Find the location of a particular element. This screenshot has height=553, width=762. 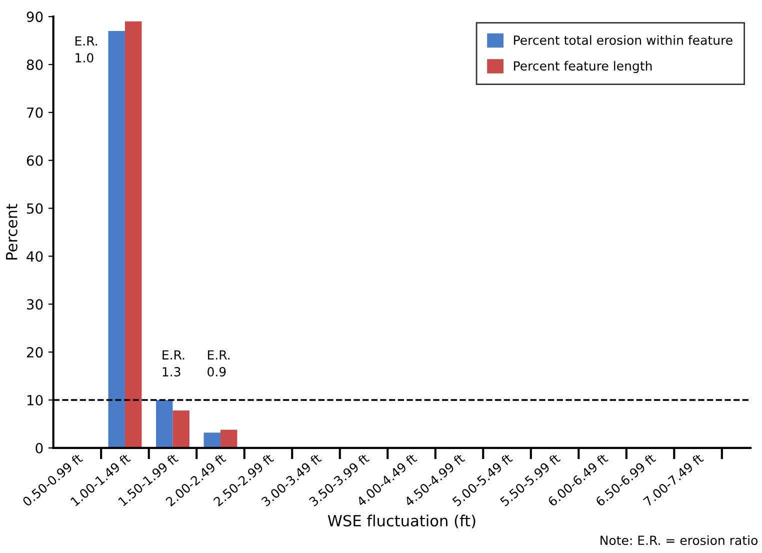

y-tick-label: 60 is located at coordinates (34, 160).